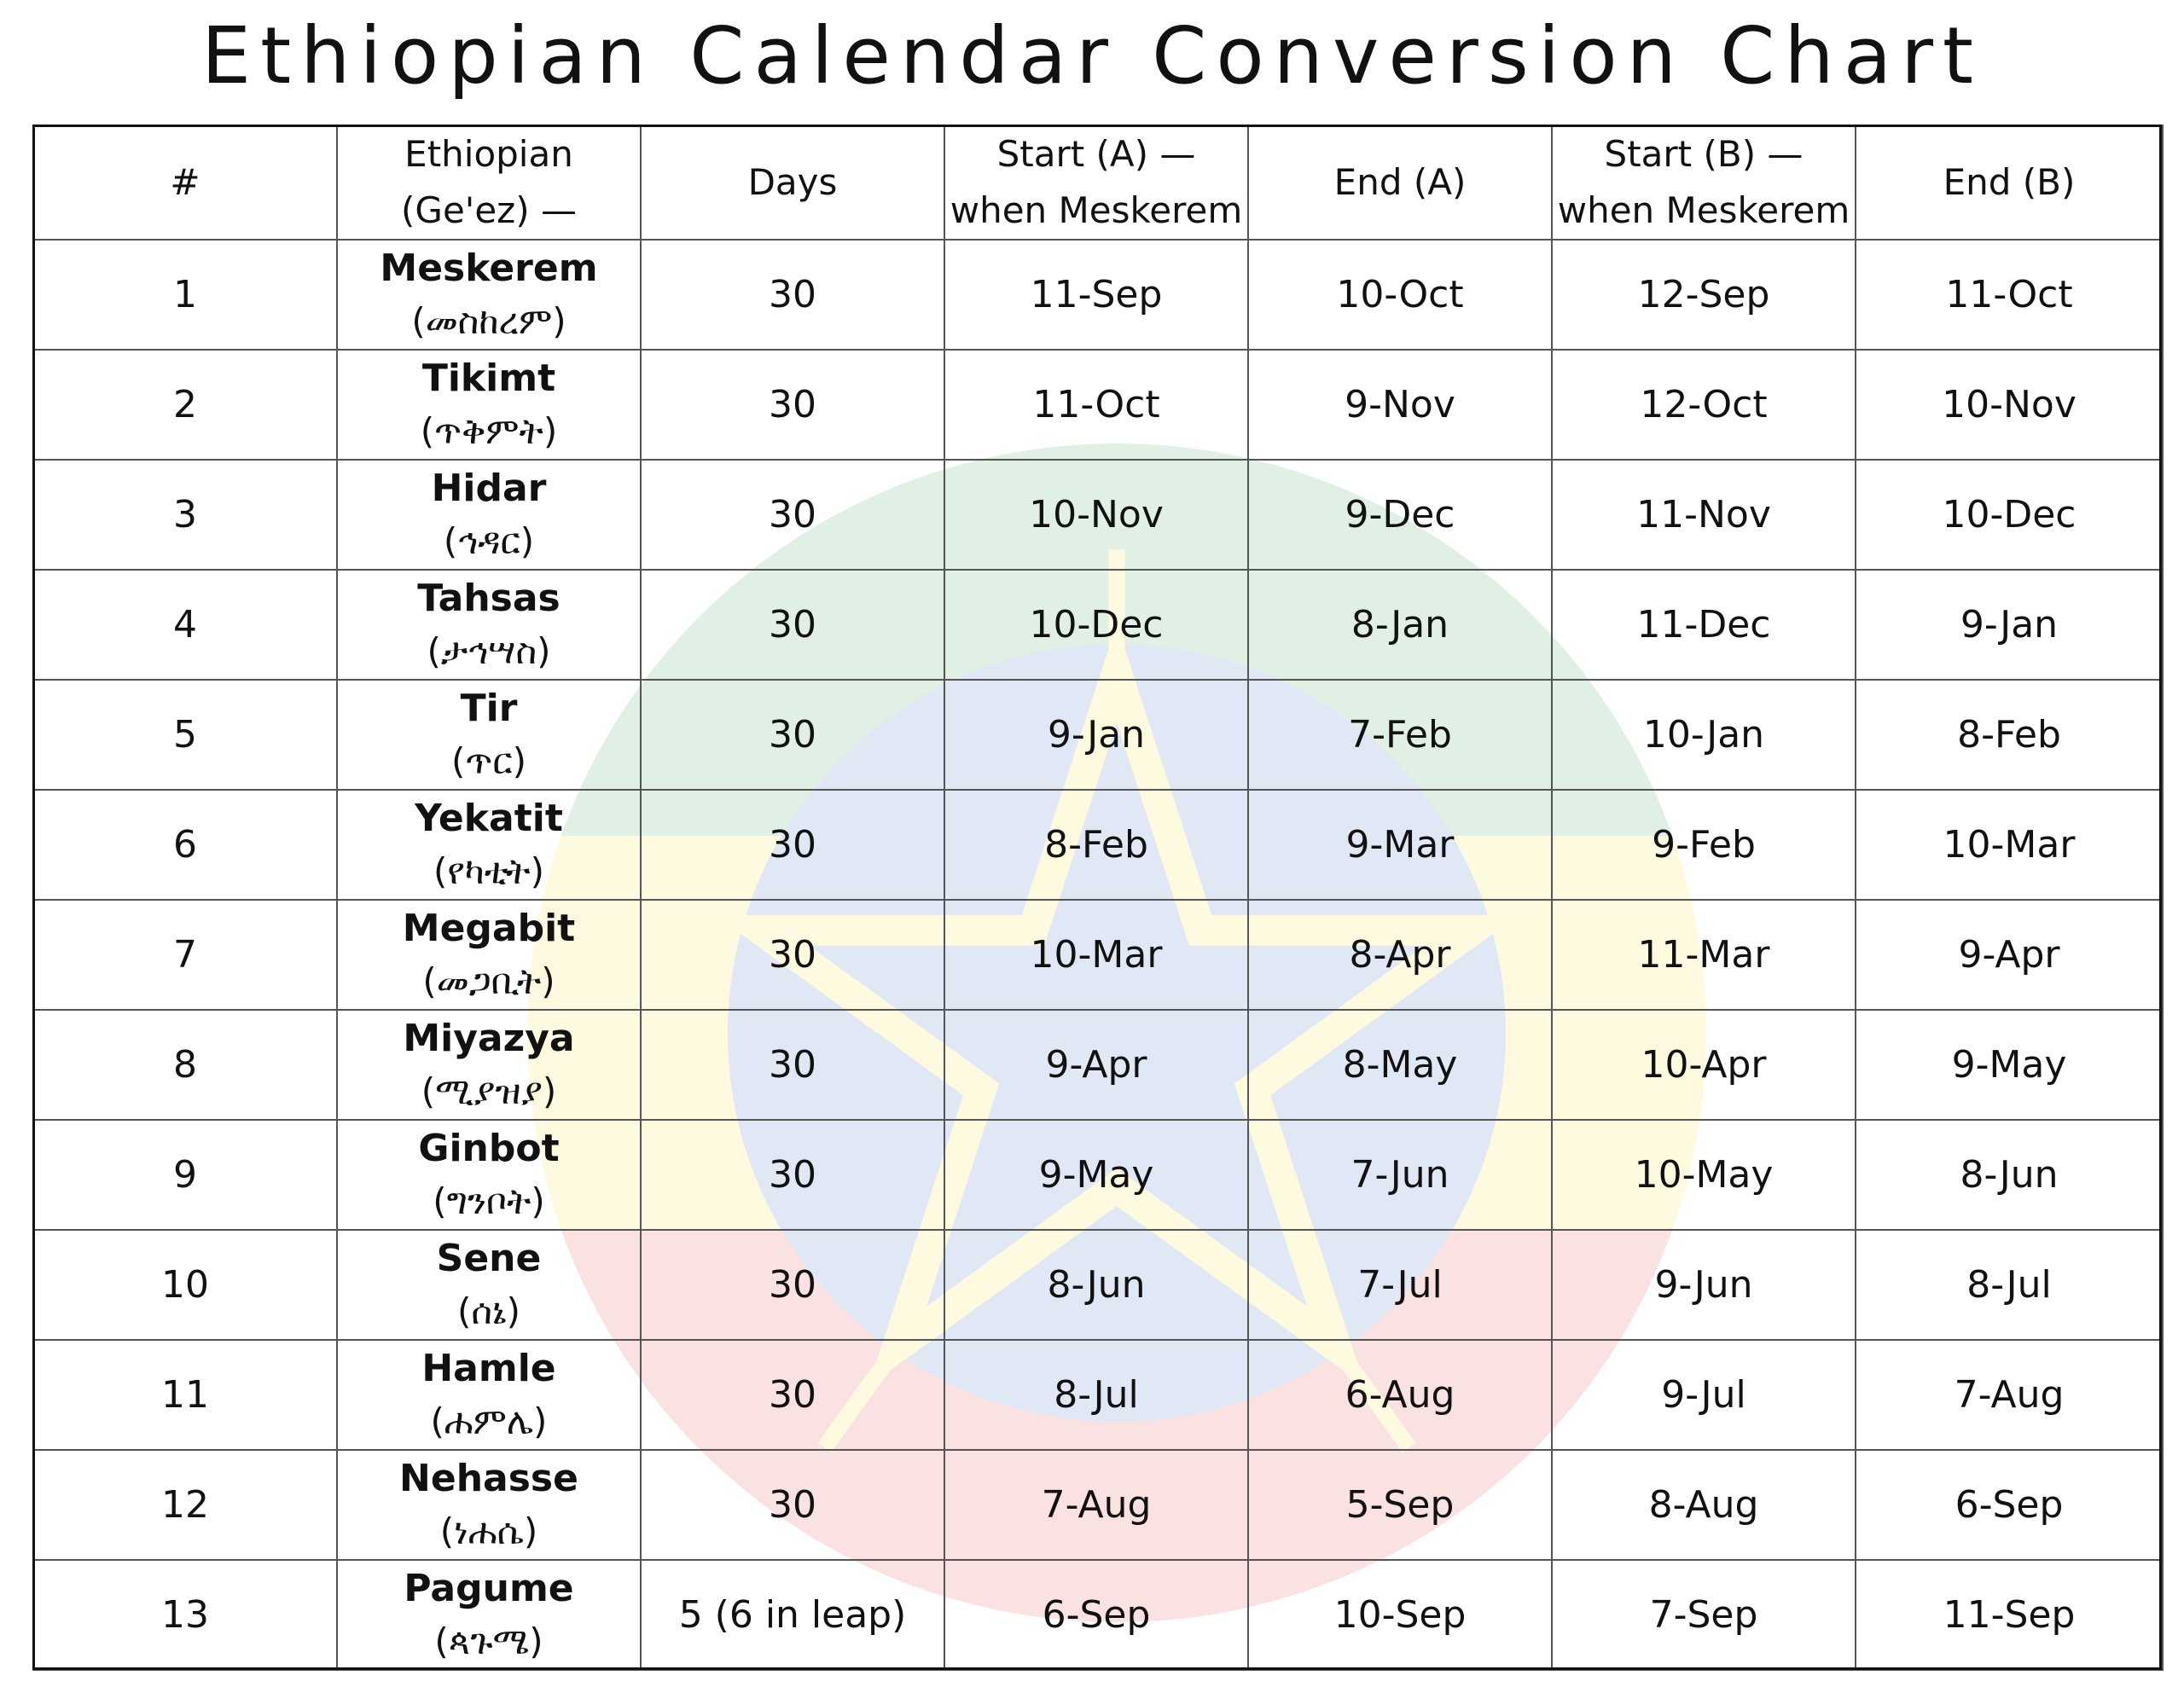 This screenshot has height=1687, width=2184. I want to click on month-name: Megabit, so click(489, 928).